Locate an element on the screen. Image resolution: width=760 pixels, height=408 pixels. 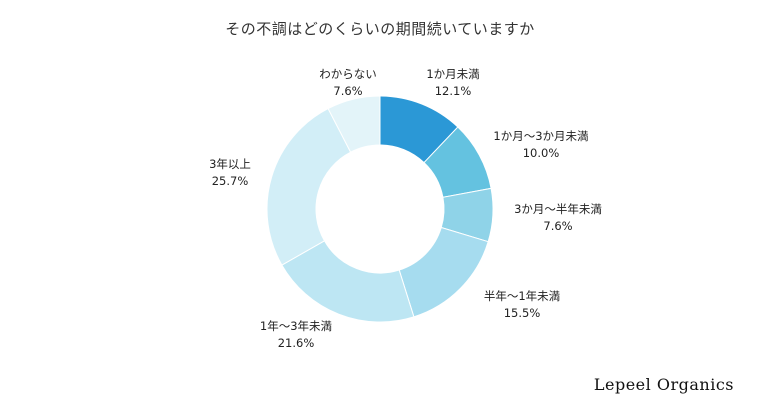
slice-value-label: 25.7% is located at coordinates (230, 181).